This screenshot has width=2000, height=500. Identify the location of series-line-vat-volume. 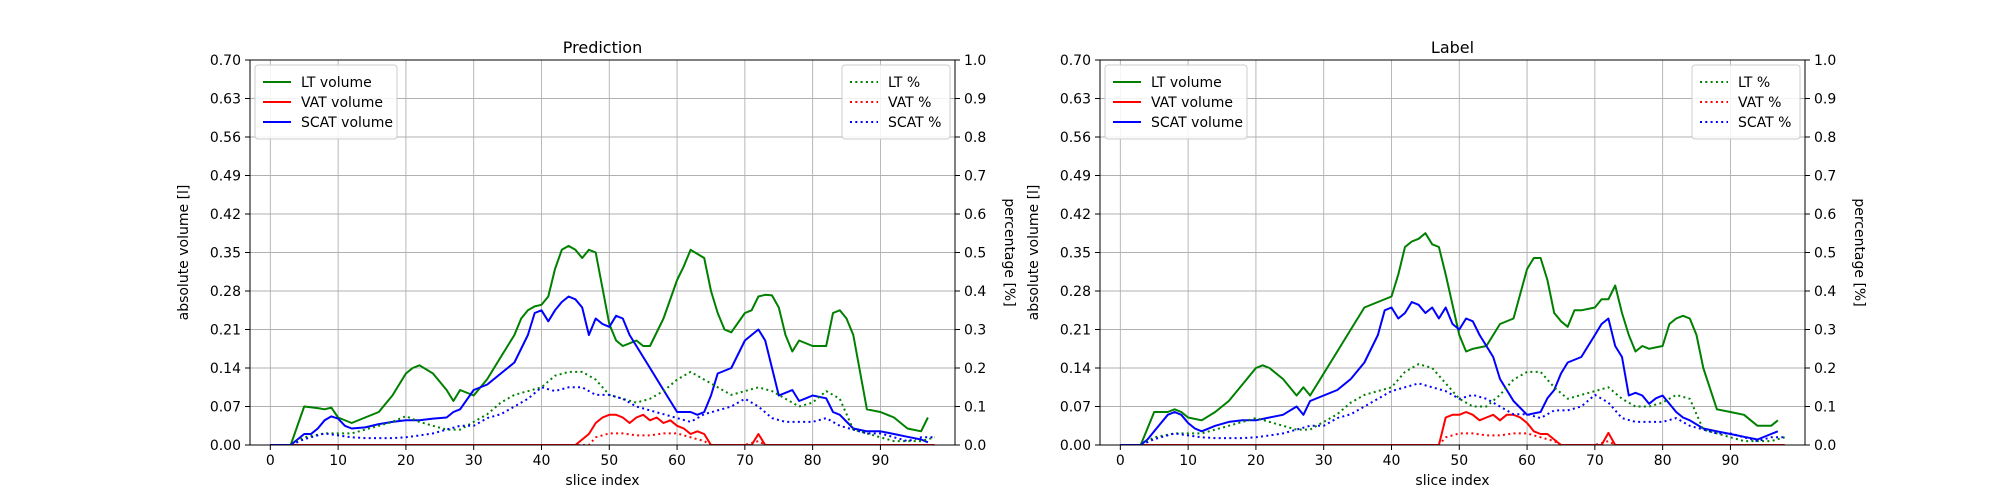
(602, 429).